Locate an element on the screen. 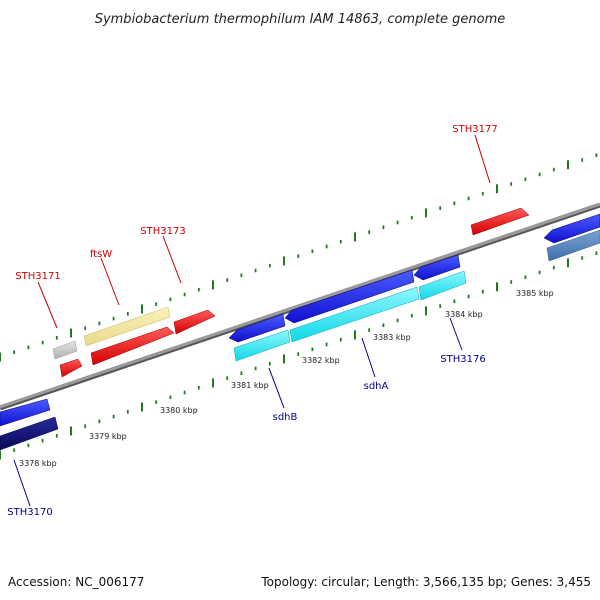 The width and height of the screenshot is (600, 600). leader-sth3176 is located at coordinates (456, 334).